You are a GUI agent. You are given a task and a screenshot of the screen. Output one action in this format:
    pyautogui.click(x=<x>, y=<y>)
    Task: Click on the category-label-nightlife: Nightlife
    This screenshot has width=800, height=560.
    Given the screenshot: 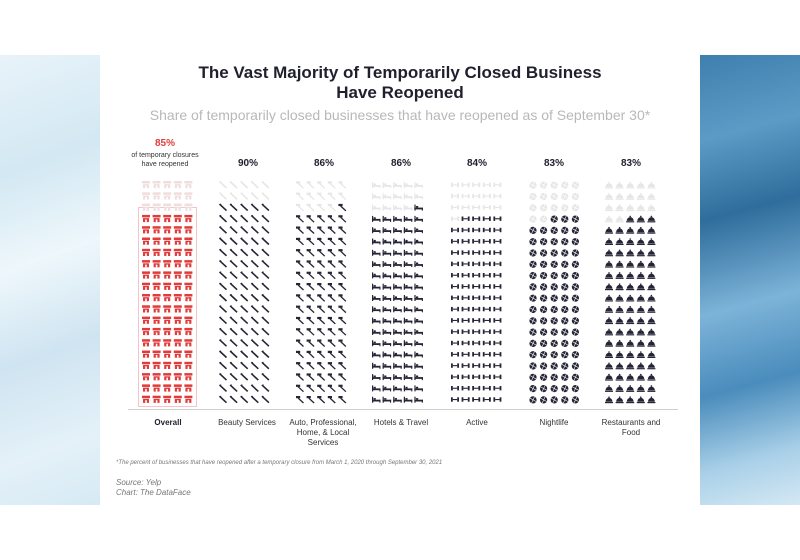 What is the action you would take?
    pyautogui.click(x=554, y=422)
    